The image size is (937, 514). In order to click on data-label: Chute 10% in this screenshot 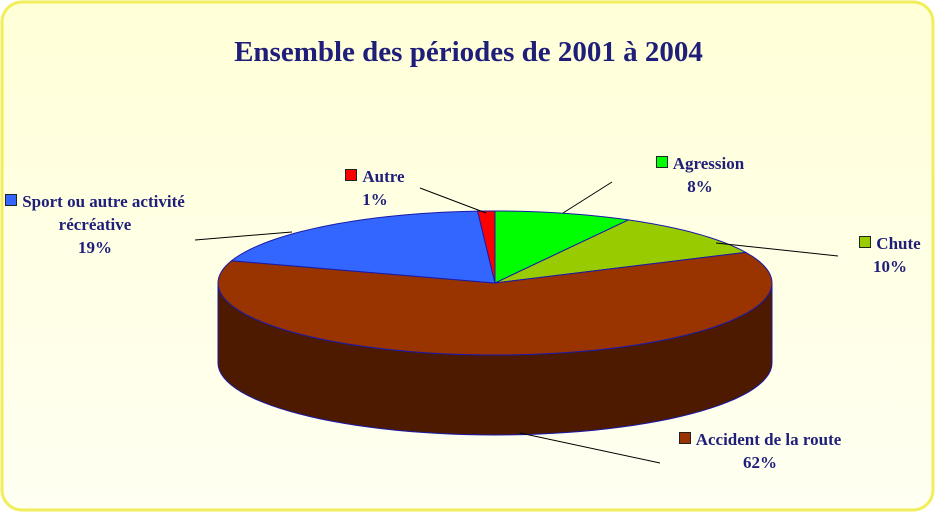, I will do `click(886, 255)`.